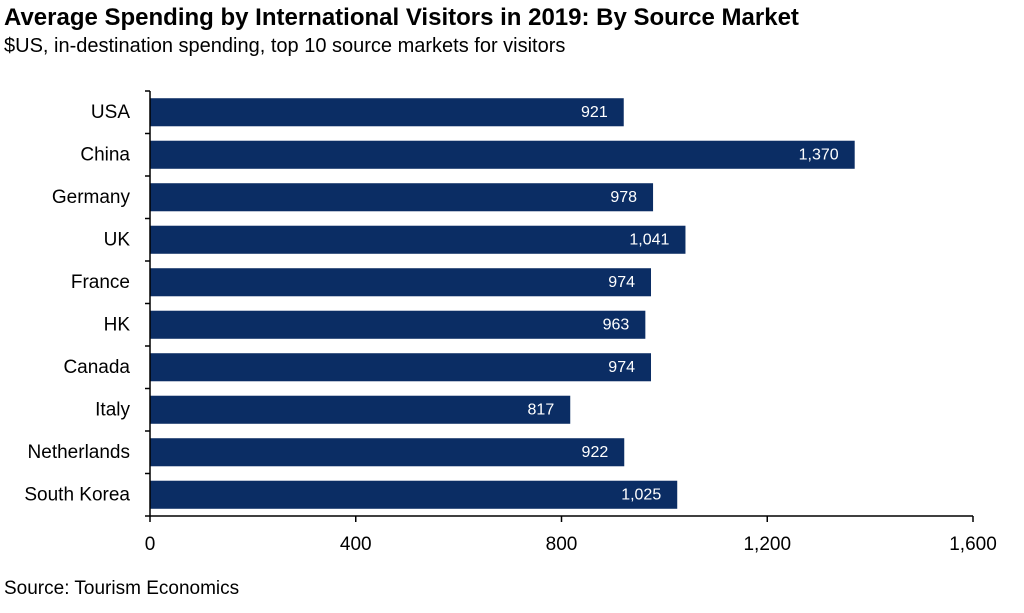 The image size is (1024, 613). What do you see at coordinates (105, 154) in the screenshot?
I see `category-label: China` at bounding box center [105, 154].